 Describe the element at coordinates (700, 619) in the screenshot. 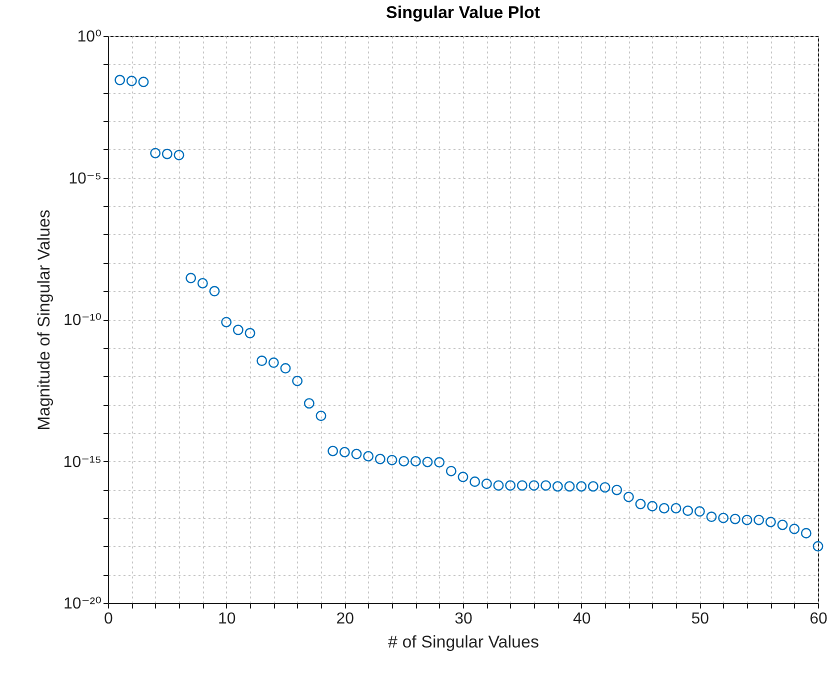

I see `x-tick-label: 50` at that location.